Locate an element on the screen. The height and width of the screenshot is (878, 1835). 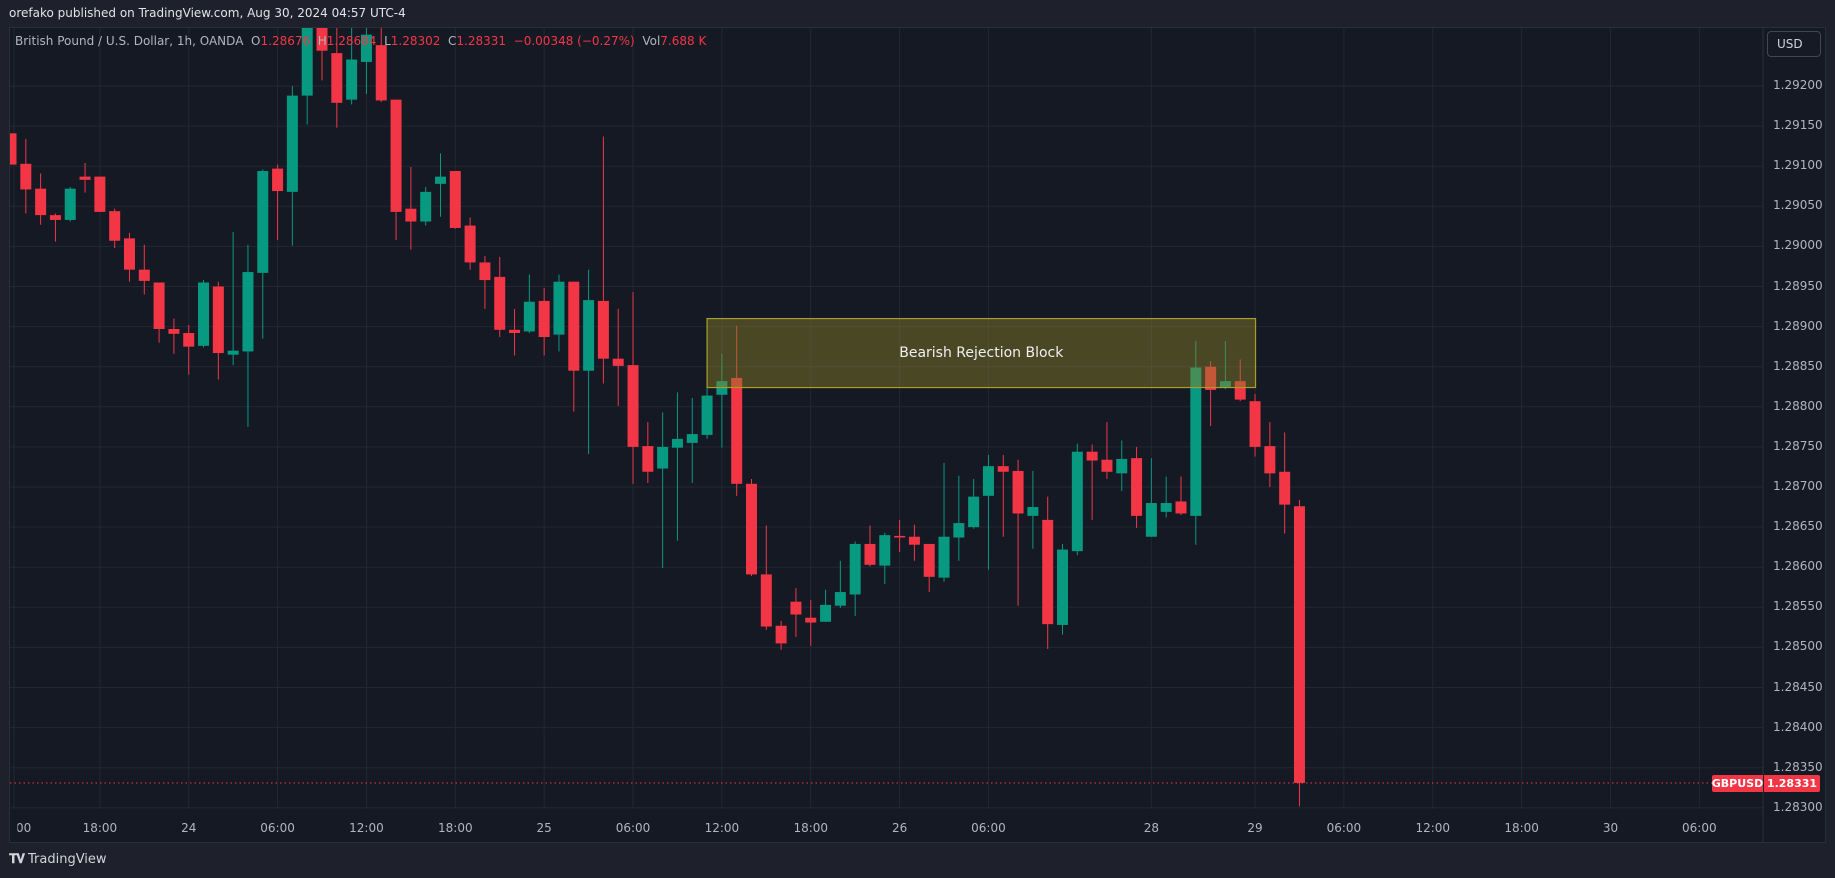
legend-high-value: 1.28684 is located at coordinates (351, 41).